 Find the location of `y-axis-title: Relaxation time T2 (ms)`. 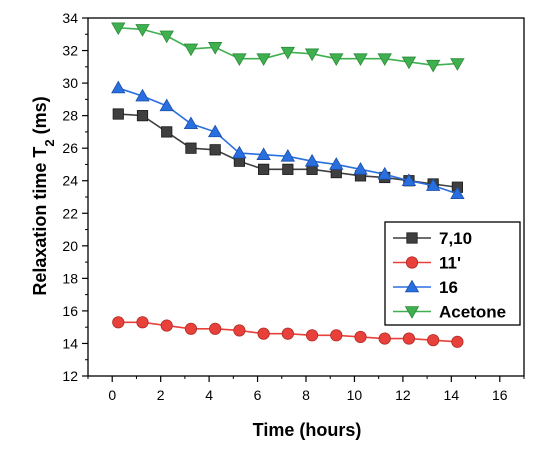

y-axis-title: Relaxation time T2 (ms) is located at coordinates (43, 195).